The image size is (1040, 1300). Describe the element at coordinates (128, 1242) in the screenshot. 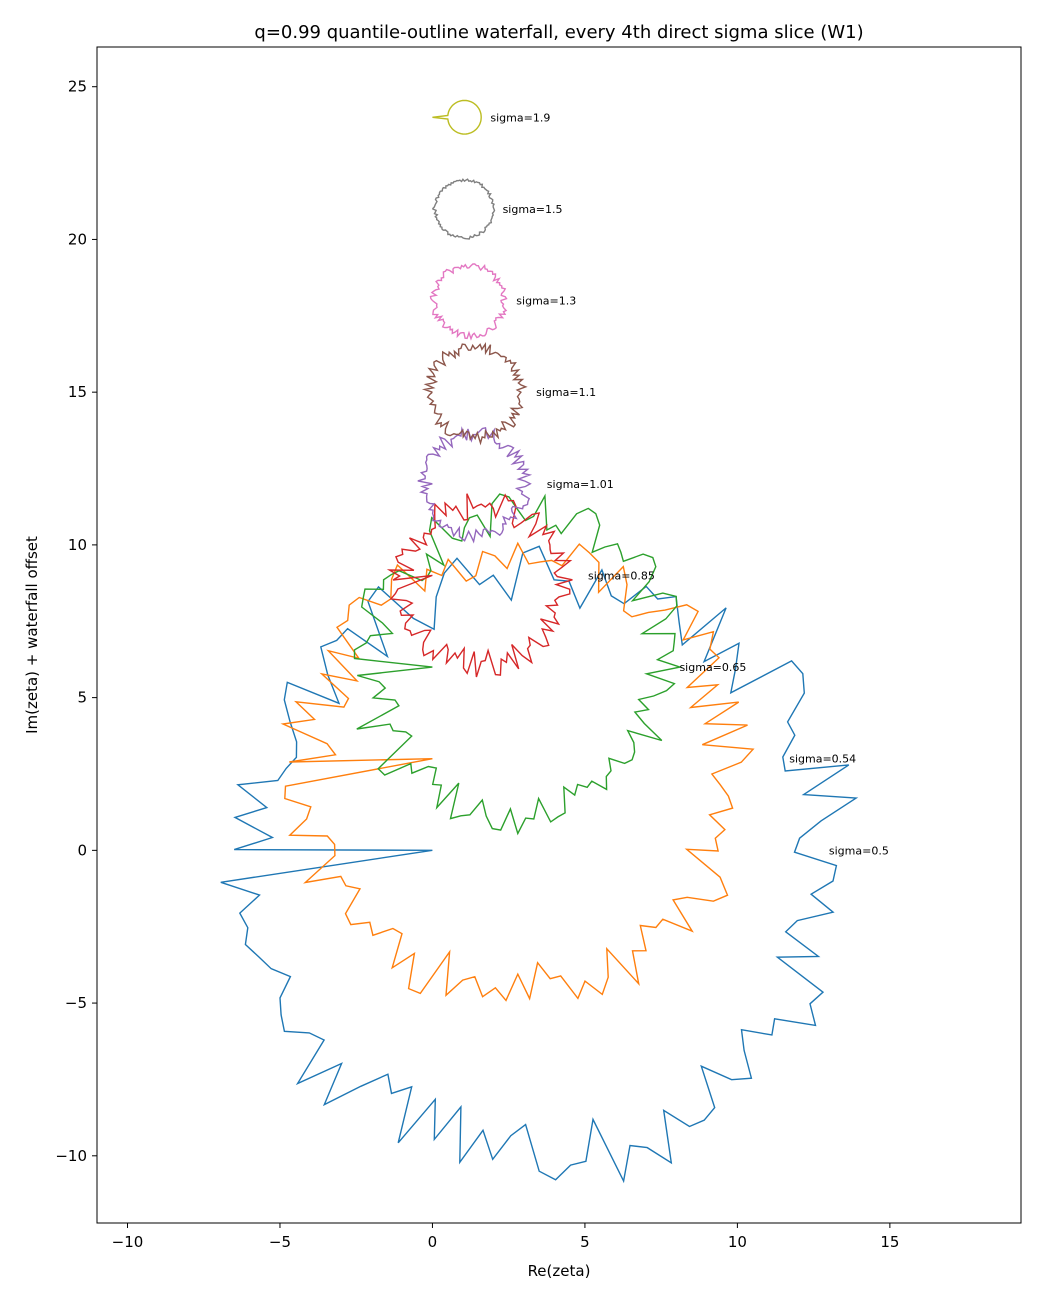

I see `x-tick-label: −10` at that location.